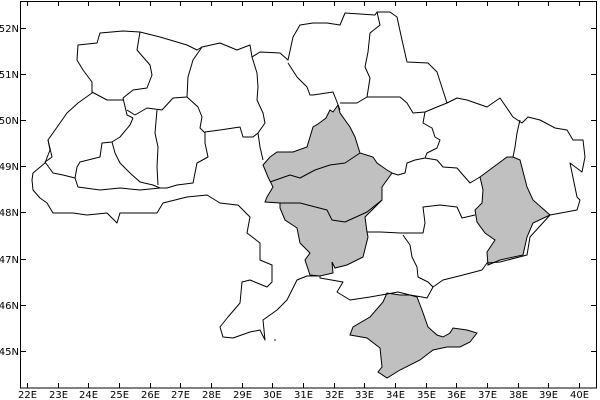 The width and height of the screenshot is (600, 400). I want to click on x-tick-label: 34E, so click(395, 395).